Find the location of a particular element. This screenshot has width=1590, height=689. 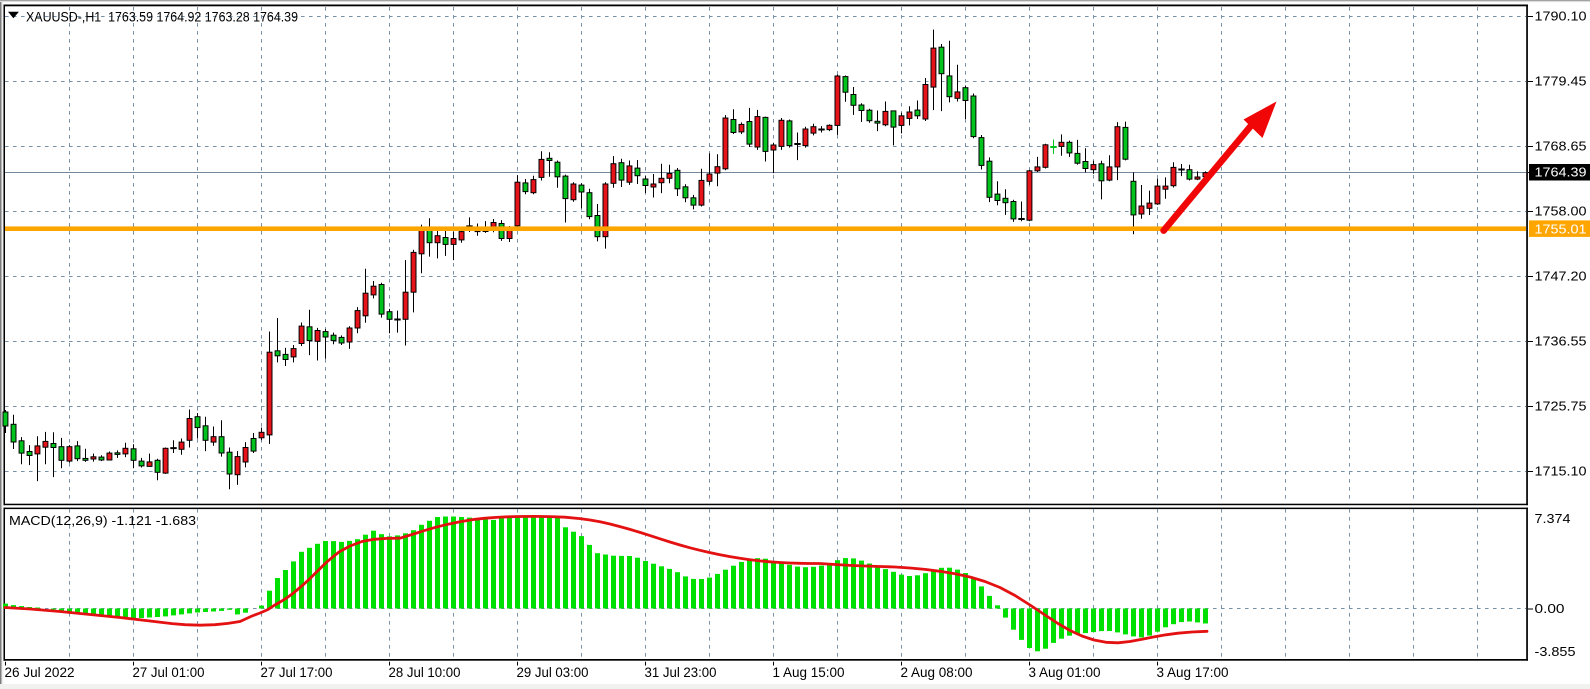

svg-text: 1779.45 is located at coordinates (1561, 81).